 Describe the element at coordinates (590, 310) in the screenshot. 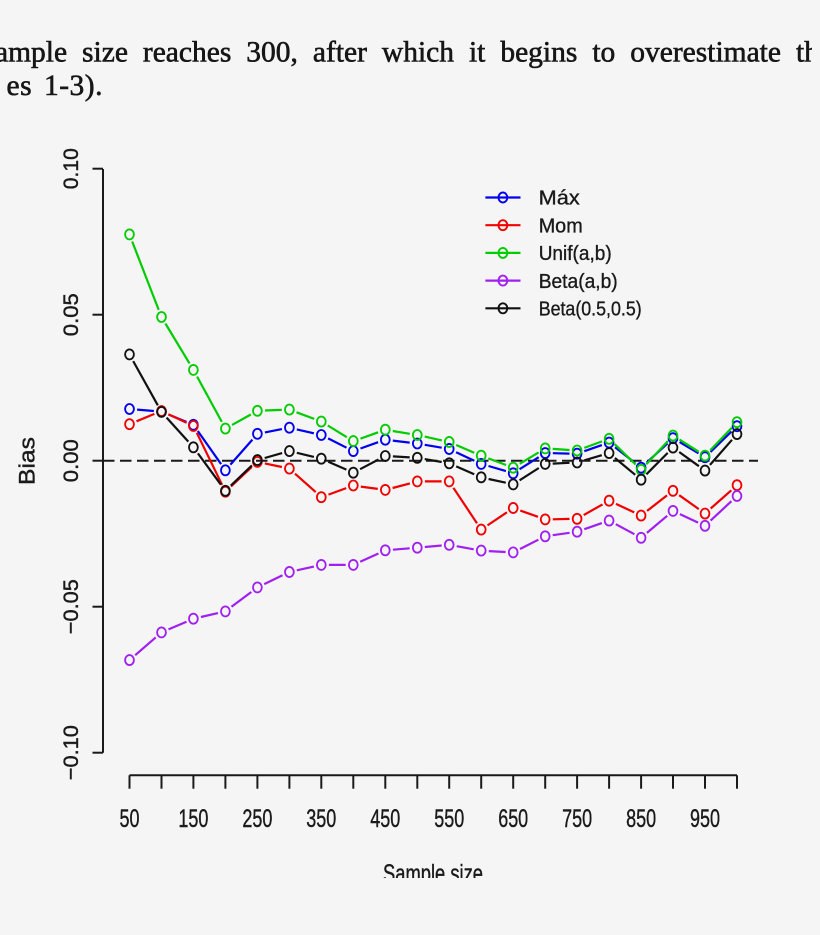

I see `svg-text: Beta(0.5,0.5)` at that location.